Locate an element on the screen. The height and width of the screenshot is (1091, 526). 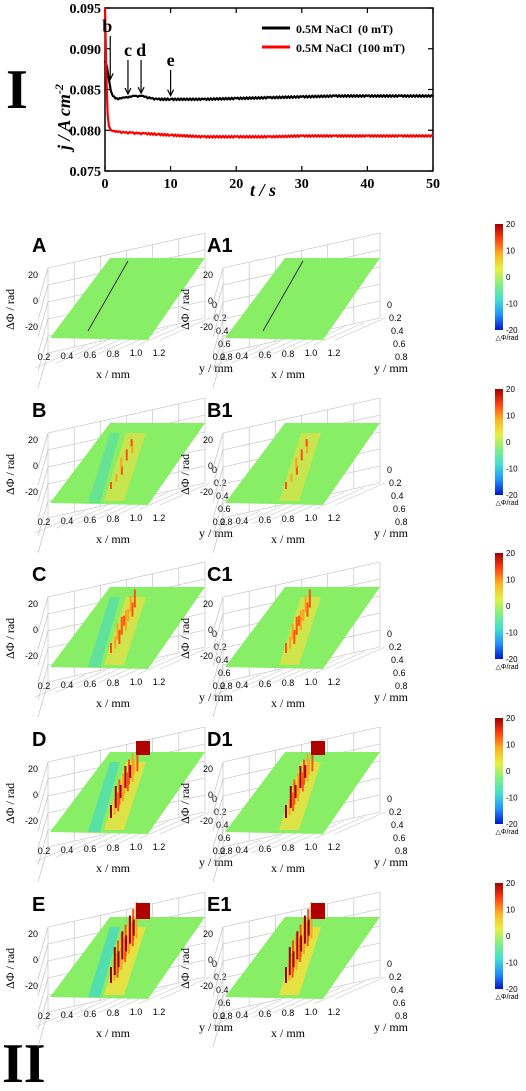
x-tick-label: 0.2 is located at coordinates (219, 1016).